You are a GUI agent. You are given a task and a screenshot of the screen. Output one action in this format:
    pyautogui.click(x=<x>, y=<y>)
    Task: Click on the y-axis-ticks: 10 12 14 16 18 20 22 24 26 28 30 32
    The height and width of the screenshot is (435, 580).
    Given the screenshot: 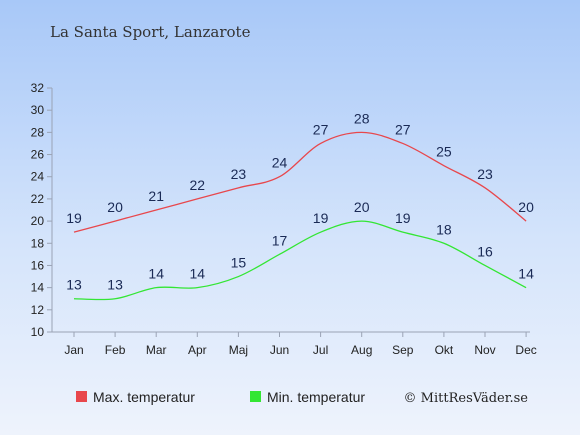 What is the action you would take?
    pyautogui.click(x=41, y=210)
    